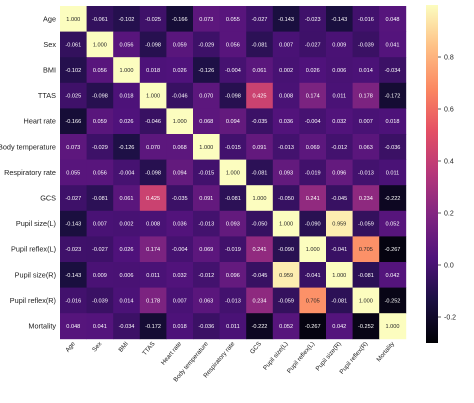 The height and width of the screenshot is (403, 474). I want to click on cell-value-label: 0.011, so click(393, 173).